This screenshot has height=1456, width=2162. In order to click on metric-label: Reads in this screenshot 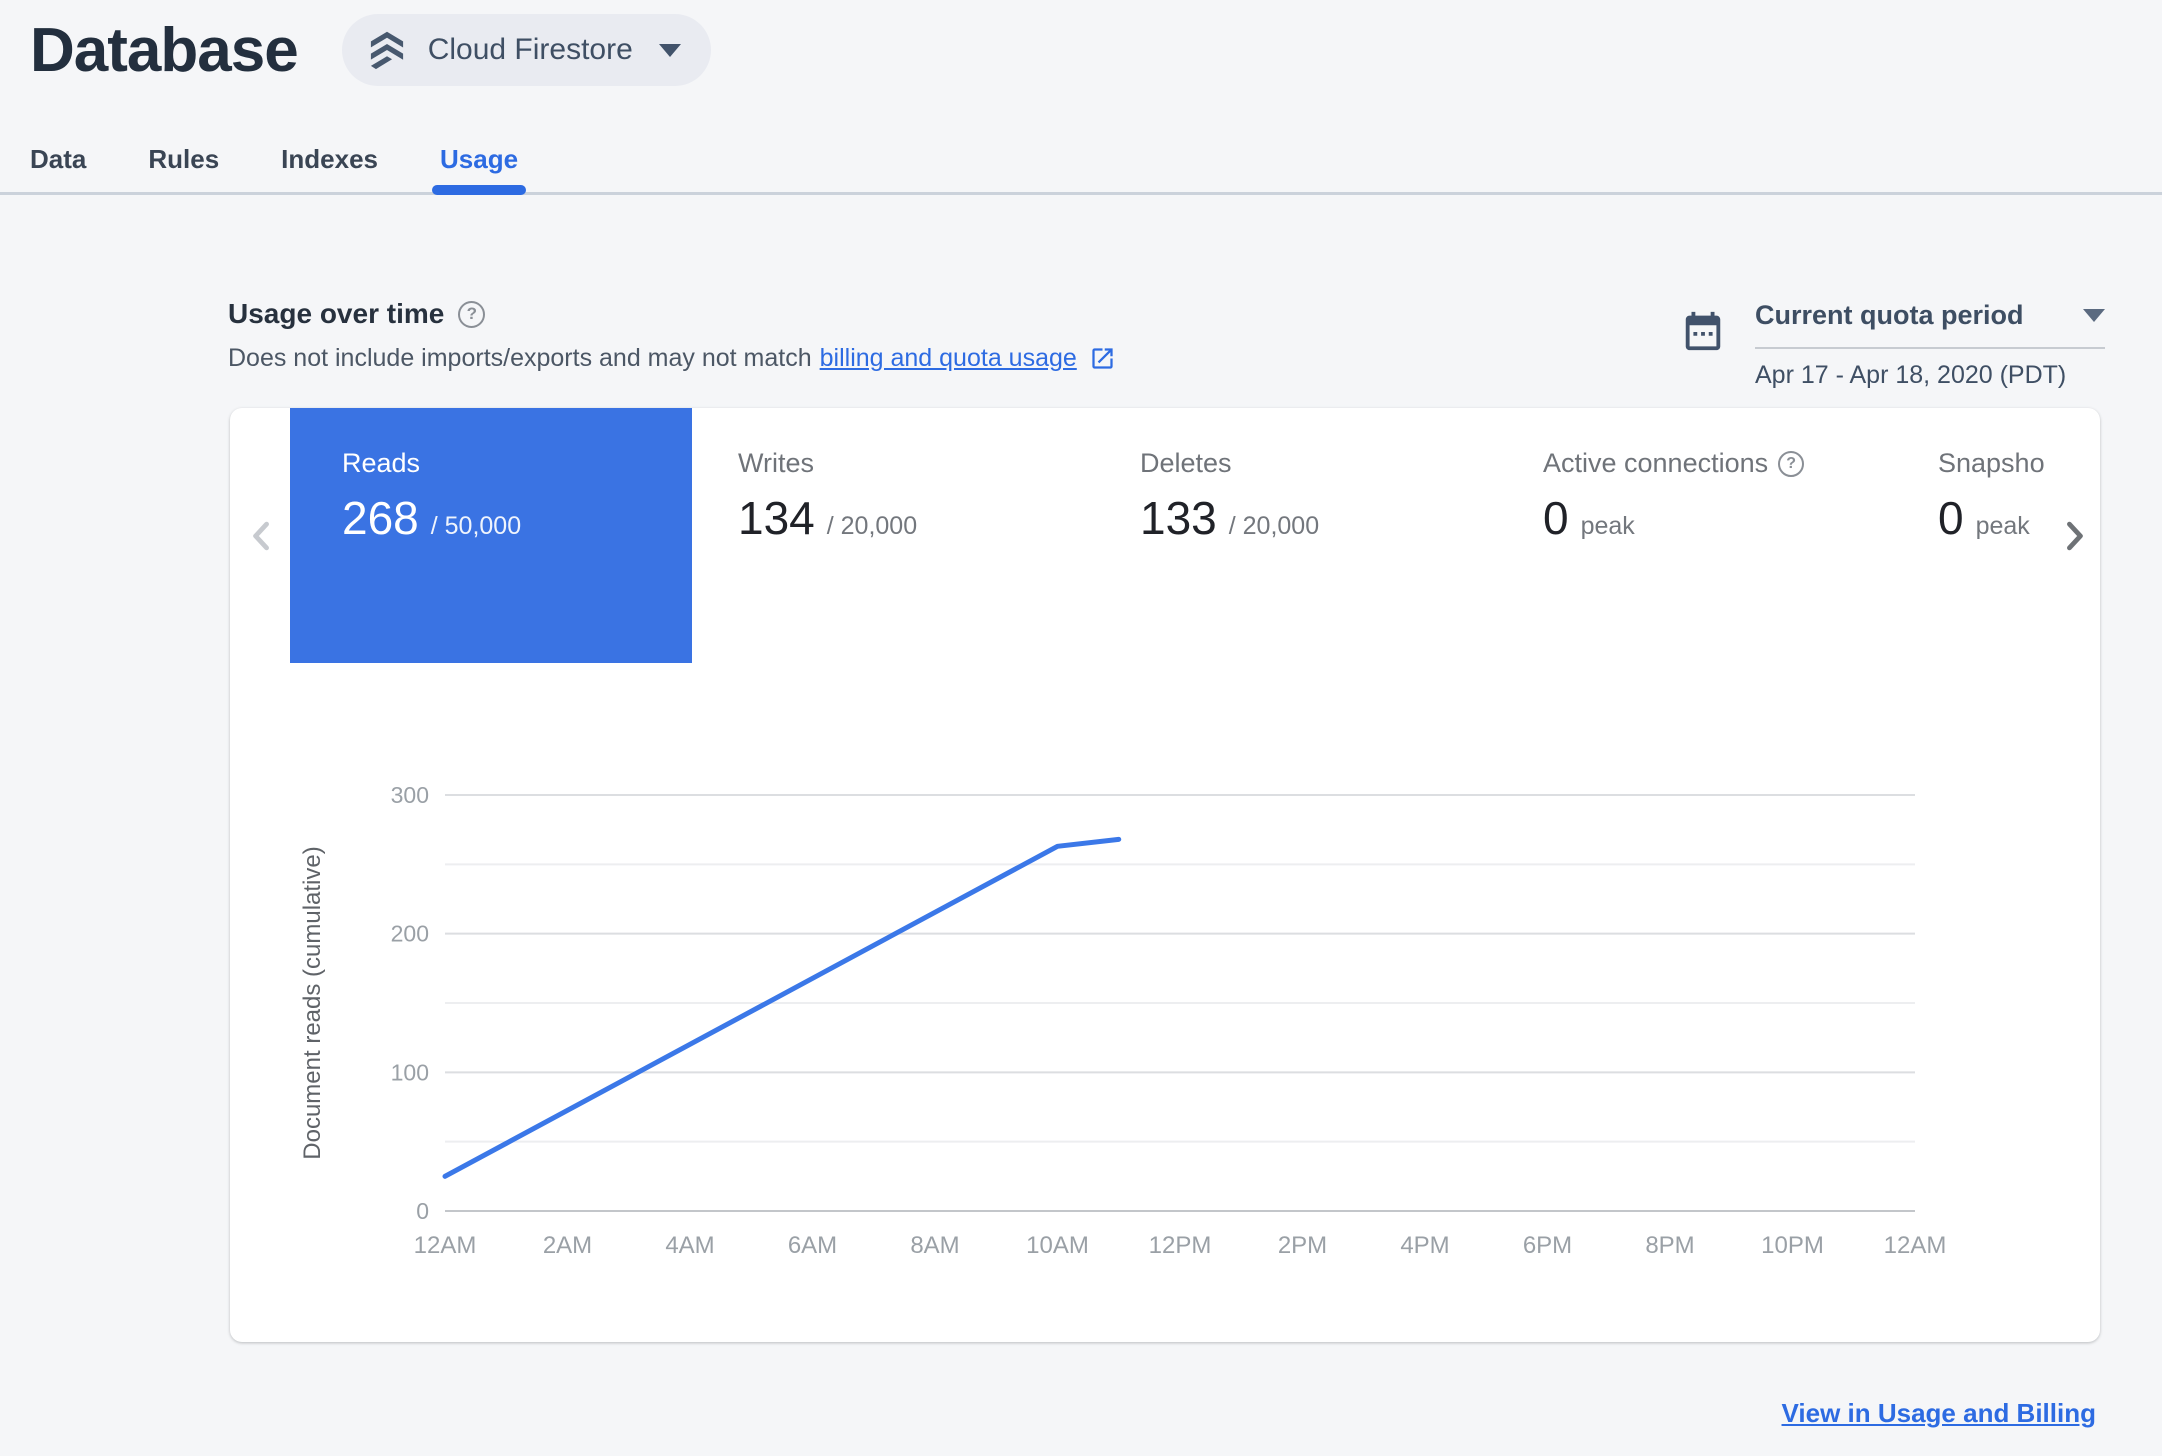, I will do `click(381, 463)`.